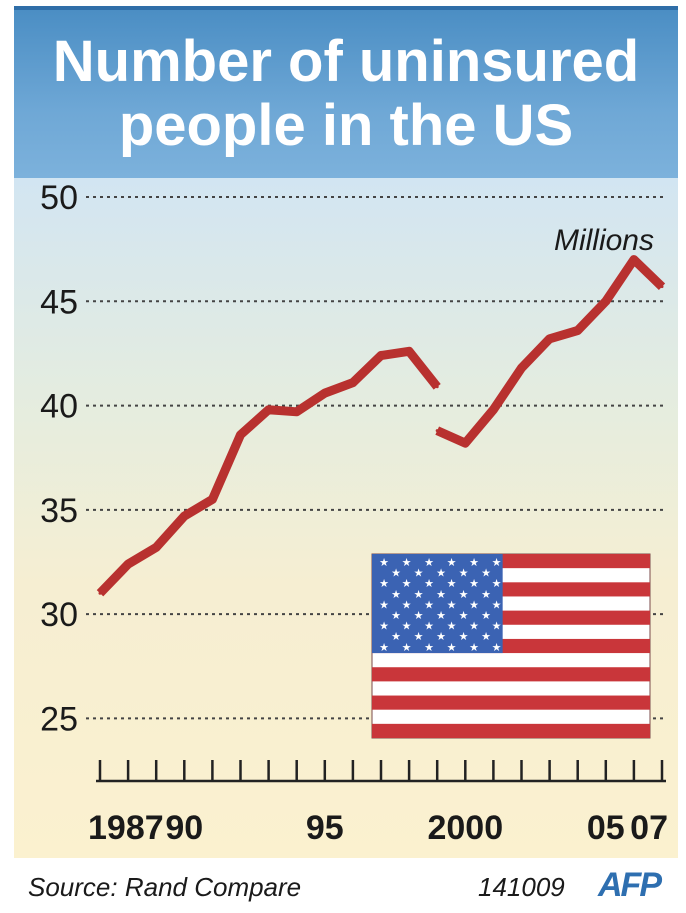 This screenshot has height=913, width=686. Describe the element at coordinates (59, 458) in the screenshot. I see `y-axis-ticks: 25 30 35 40 45 50` at that location.